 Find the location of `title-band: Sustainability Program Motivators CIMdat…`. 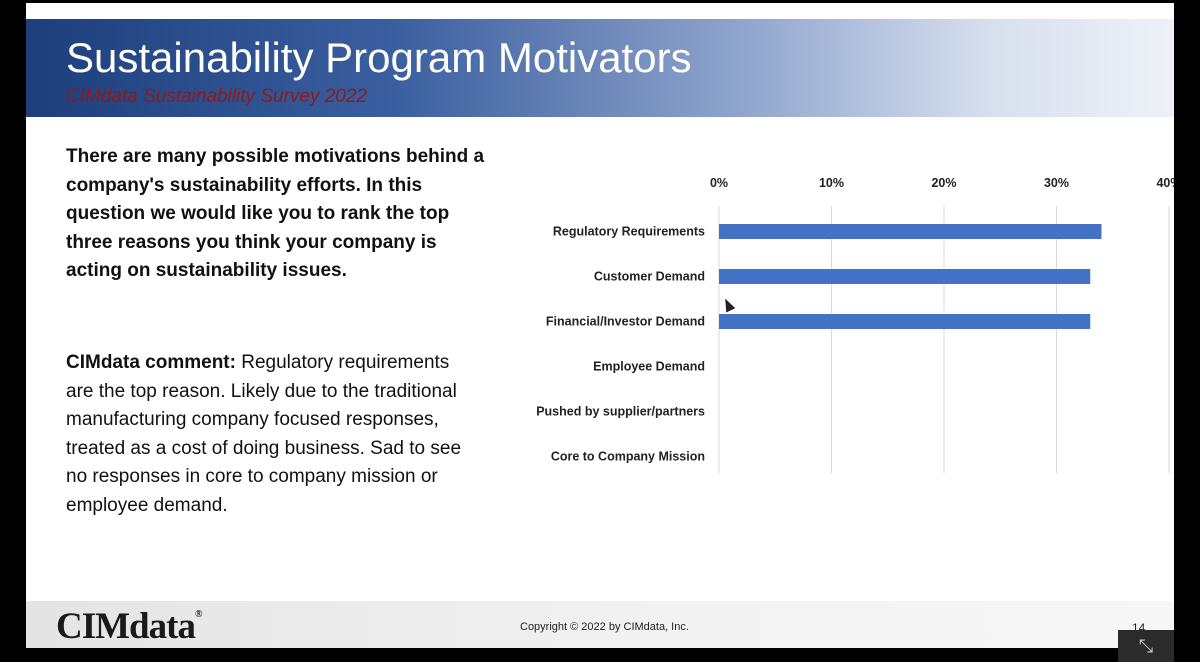

title-band: Sustainability Program Motivators CIMdat… is located at coordinates (600, 68).